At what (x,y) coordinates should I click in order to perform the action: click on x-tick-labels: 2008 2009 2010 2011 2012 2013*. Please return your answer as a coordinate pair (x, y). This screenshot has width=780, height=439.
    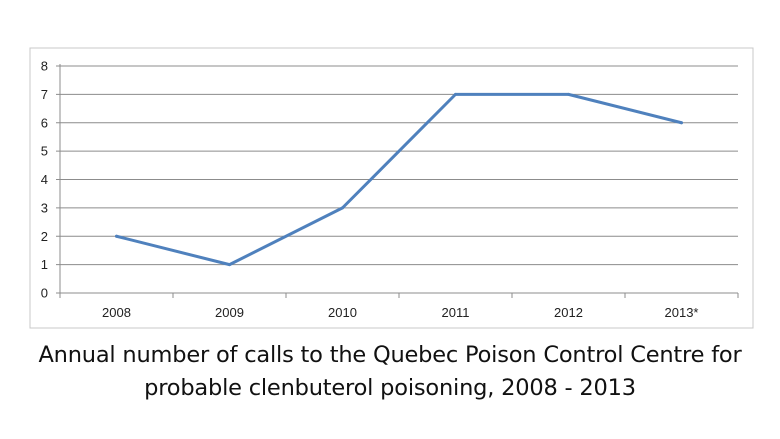
    Looking at the image, I should click on (400, 312).